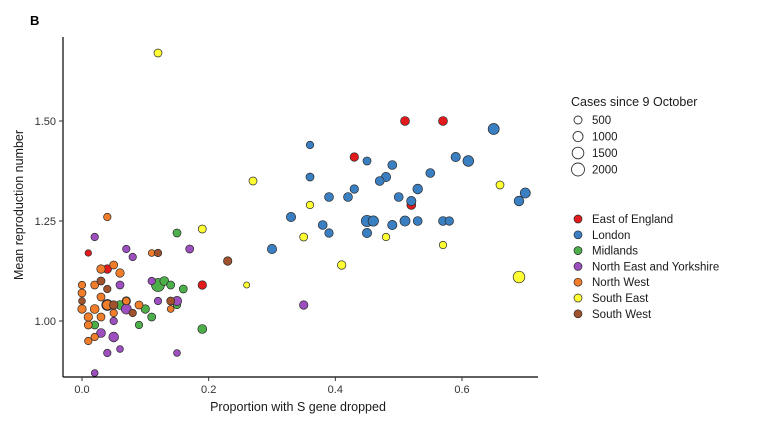 This screenshot has height=427, width=757. Describe the element at coordinates (620, 299) in the screenshot. I see `color-legend-label: South East` at that location.